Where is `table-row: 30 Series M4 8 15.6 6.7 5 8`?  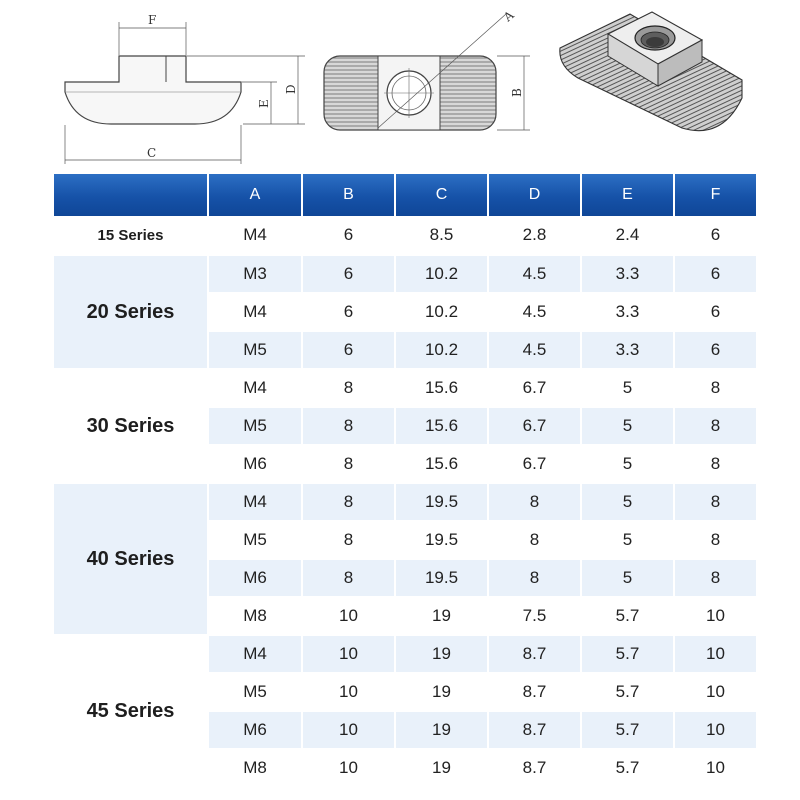
table-row: 30 Series M4 8 15.6 6.7 5 8 is located at coordinates (405, 427).